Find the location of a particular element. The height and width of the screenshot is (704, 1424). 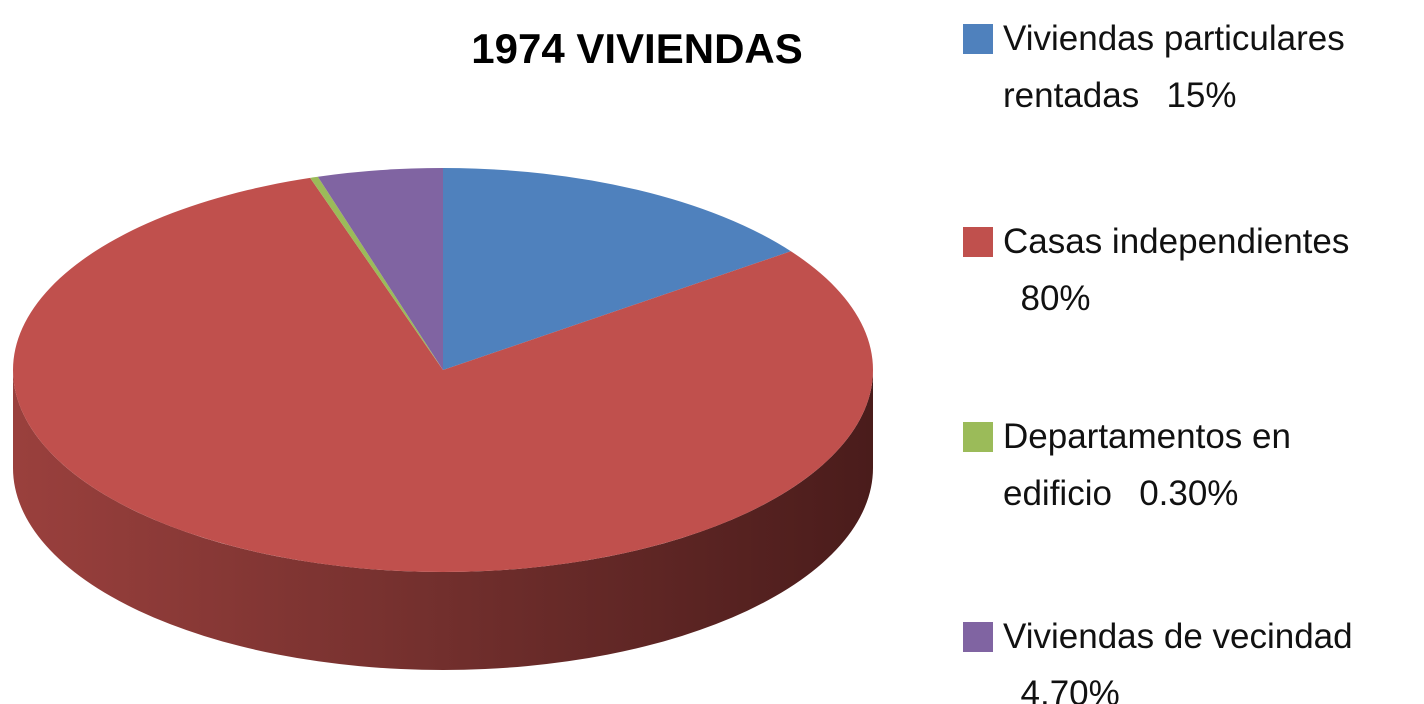

legend-text: Departamentos en edificio 0.30% is located at coordinates (1203, 465).